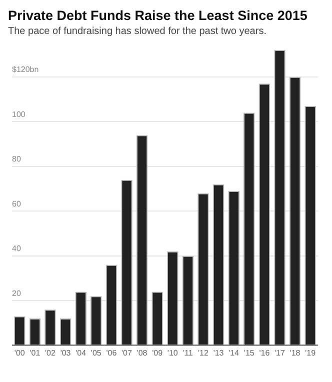 This screenshot has width=332, height=382. I want to click on x-tick-label: '19, so click(310, 353).